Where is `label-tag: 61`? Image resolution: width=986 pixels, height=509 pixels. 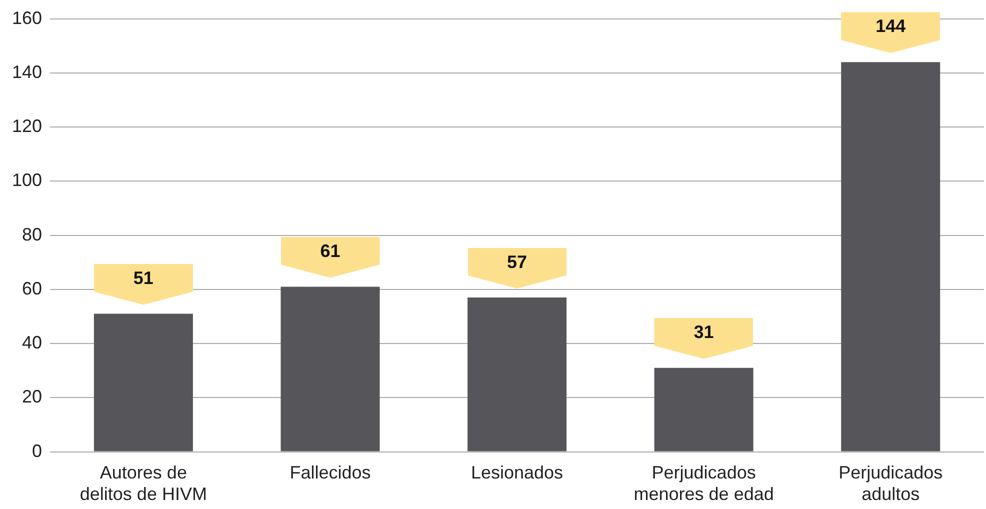 label-tag: 61 is located at coordinates (330, 257).